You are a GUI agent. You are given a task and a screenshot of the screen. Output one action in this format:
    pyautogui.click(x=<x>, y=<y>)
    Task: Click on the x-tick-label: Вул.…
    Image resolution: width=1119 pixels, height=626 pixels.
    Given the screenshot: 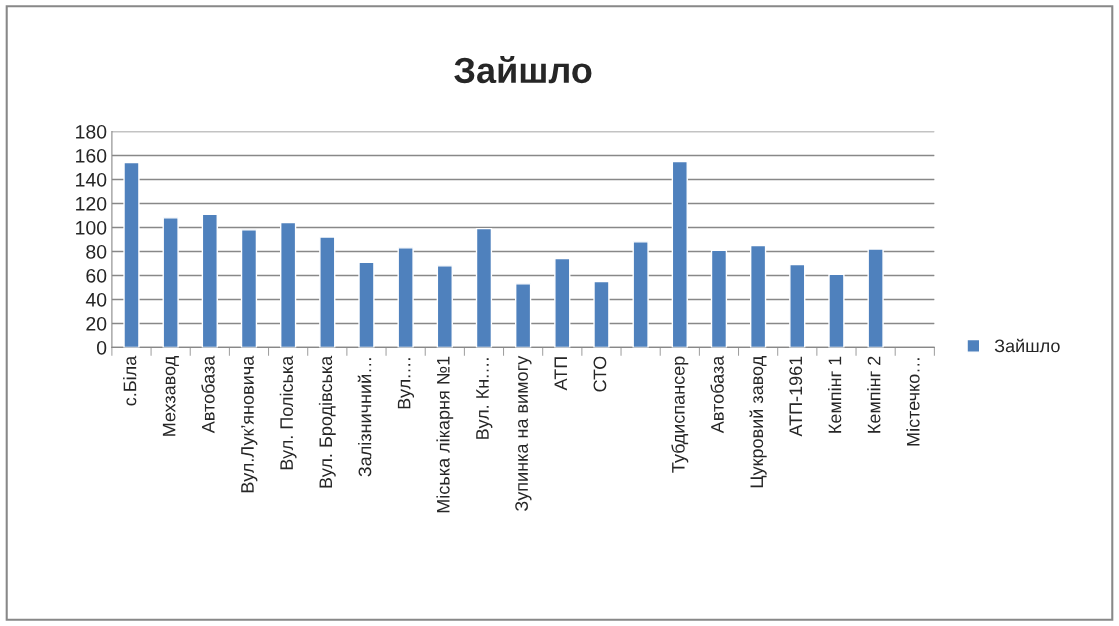 What is the action you would take?
    pyautogui.click(x=406, y=383)
    